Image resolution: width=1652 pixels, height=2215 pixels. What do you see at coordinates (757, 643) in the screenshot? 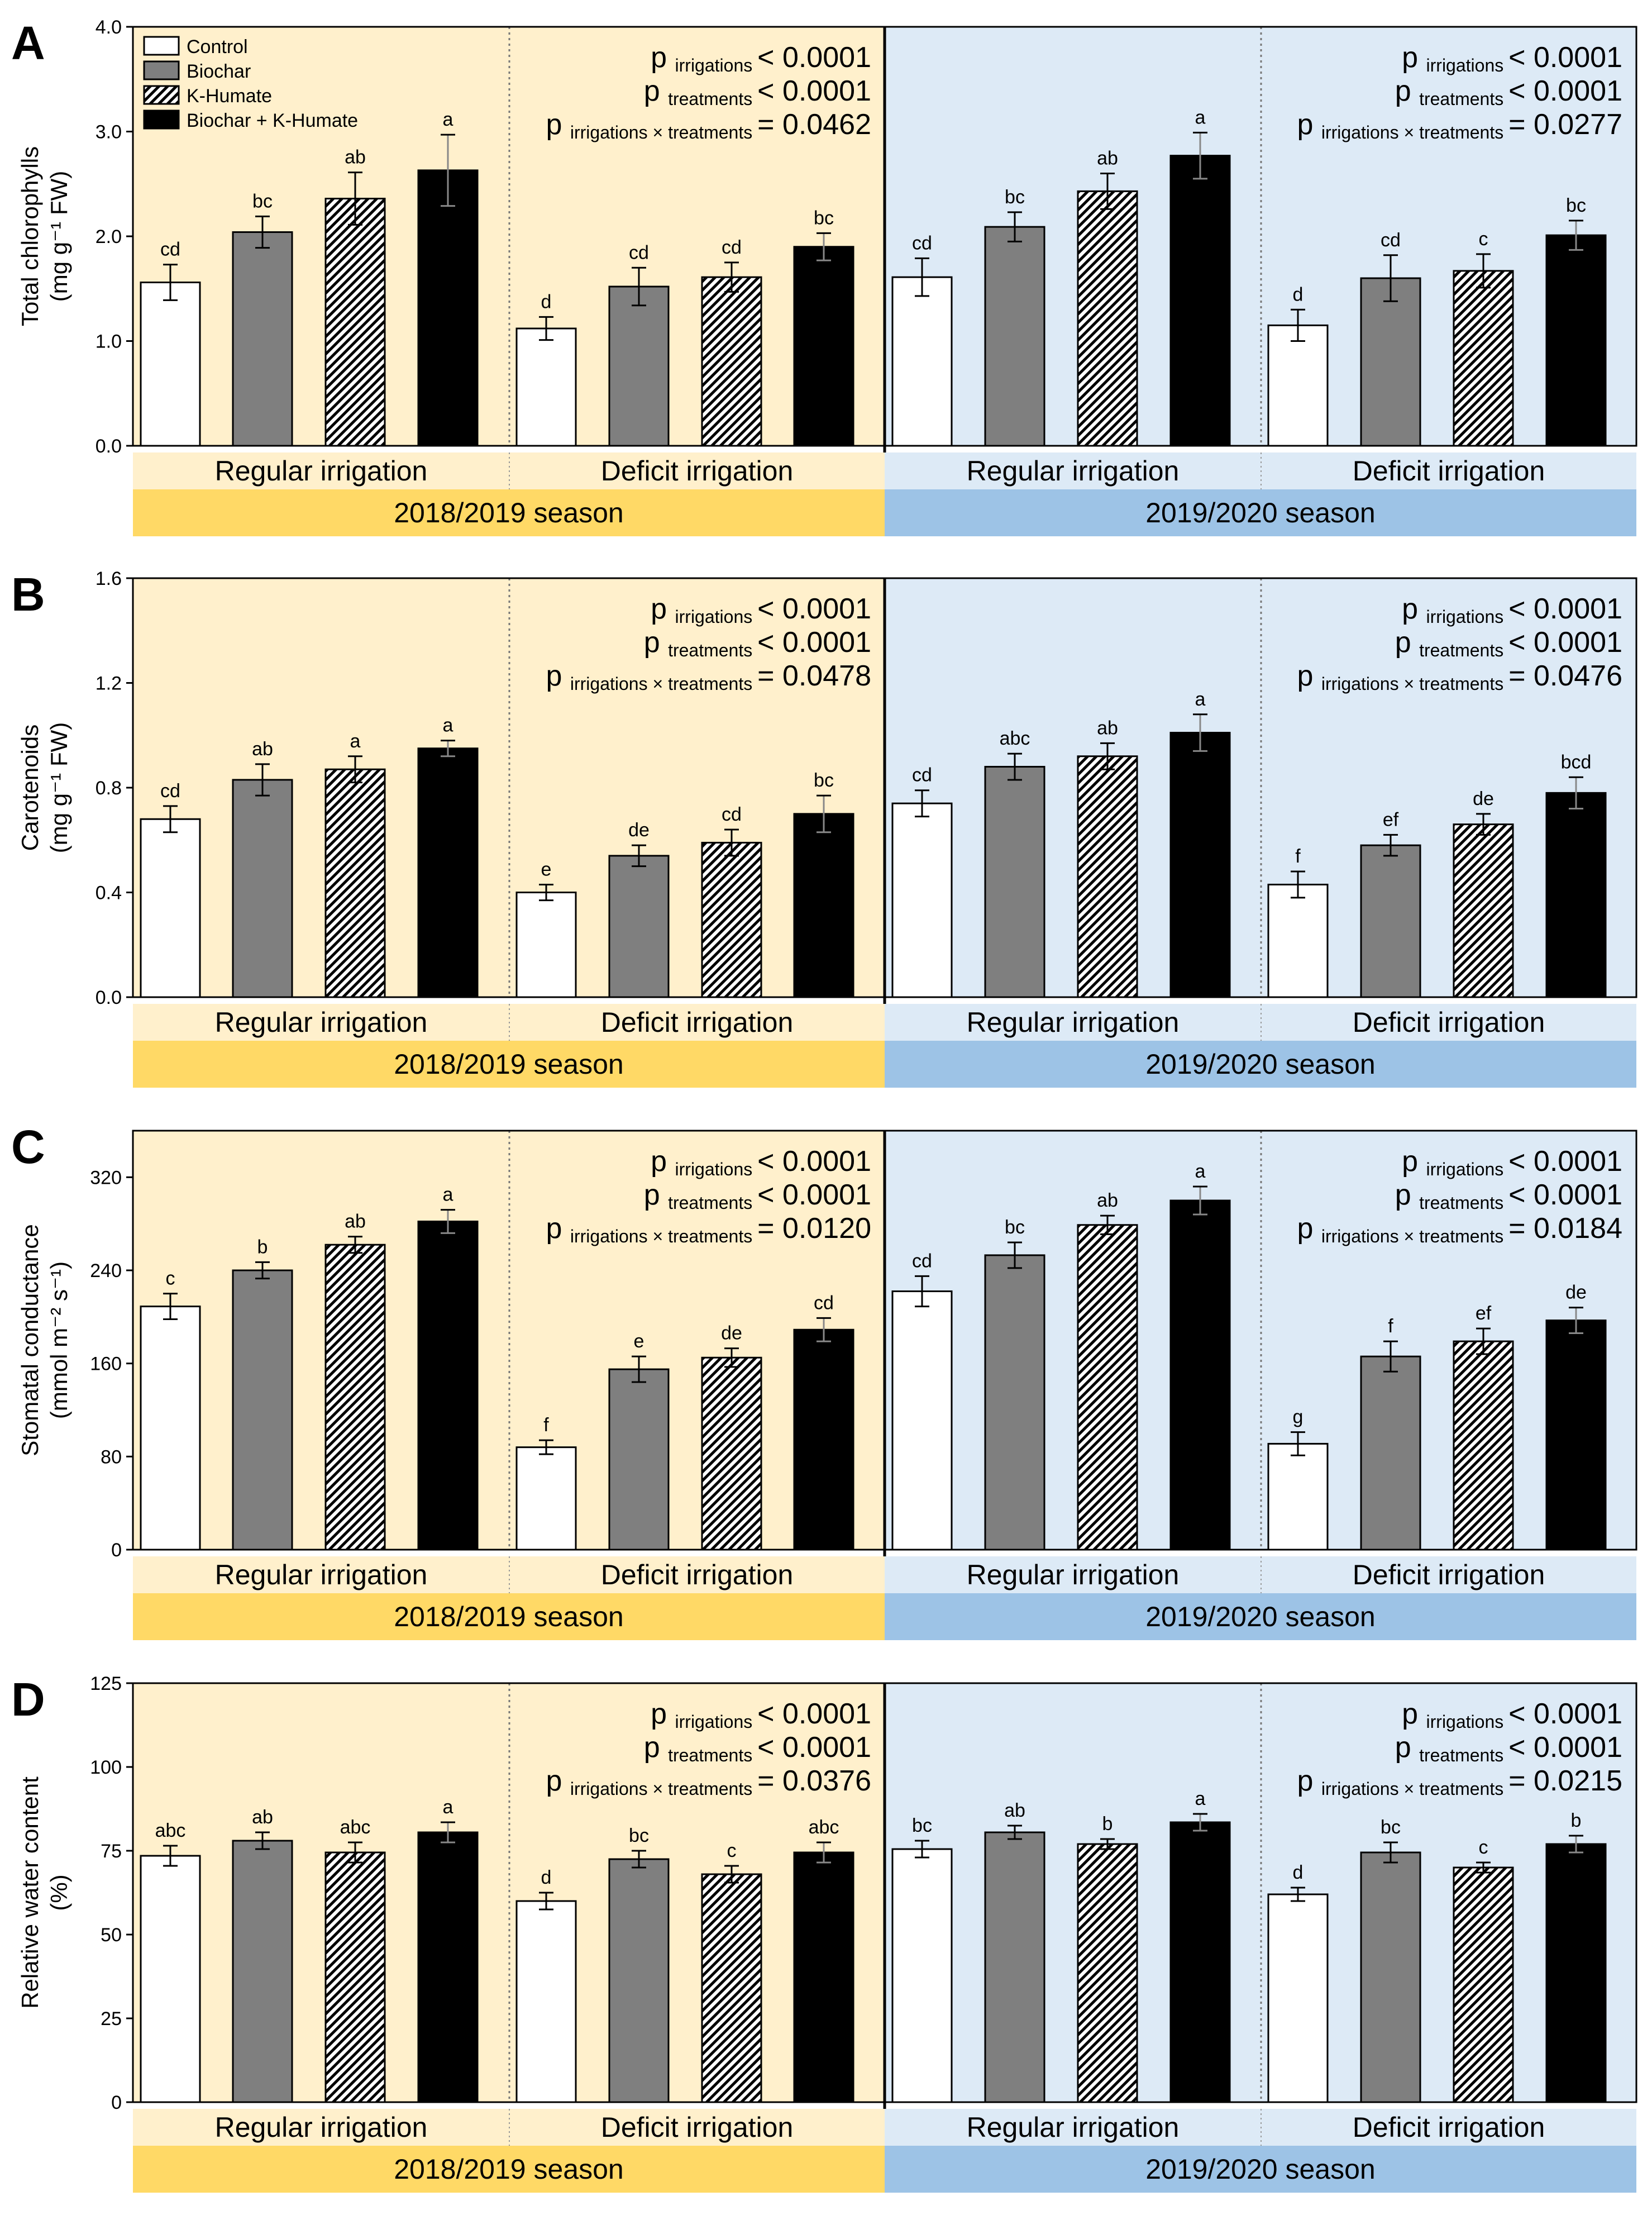
I see `p-value-treatments-B-0: p treatments < 0.0001` at bounding box center [757, 643].